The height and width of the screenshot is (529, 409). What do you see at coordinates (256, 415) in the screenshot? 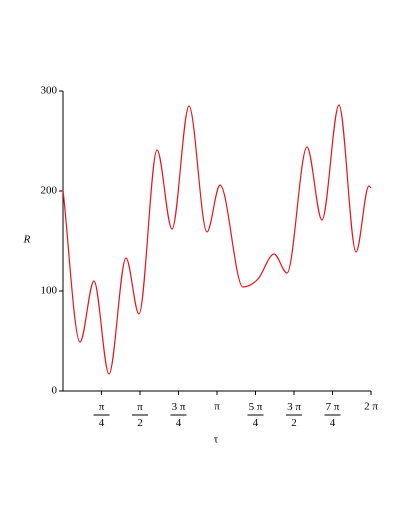
I see `svg-text: 5 π4` at bounding box center [256, 415].